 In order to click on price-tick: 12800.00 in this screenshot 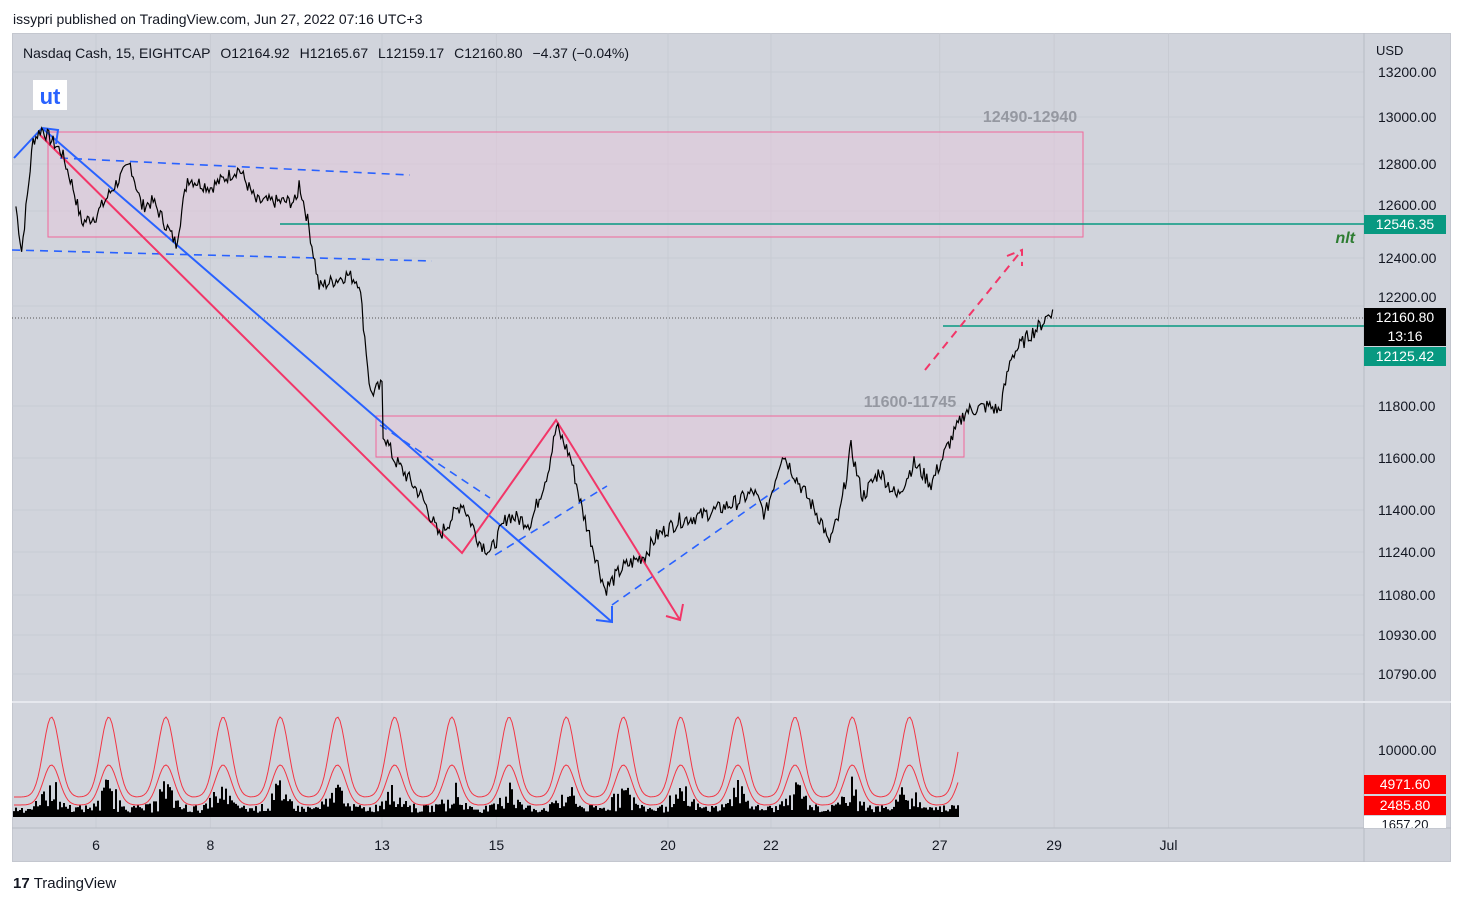, I will do `click(1407, 164)`.